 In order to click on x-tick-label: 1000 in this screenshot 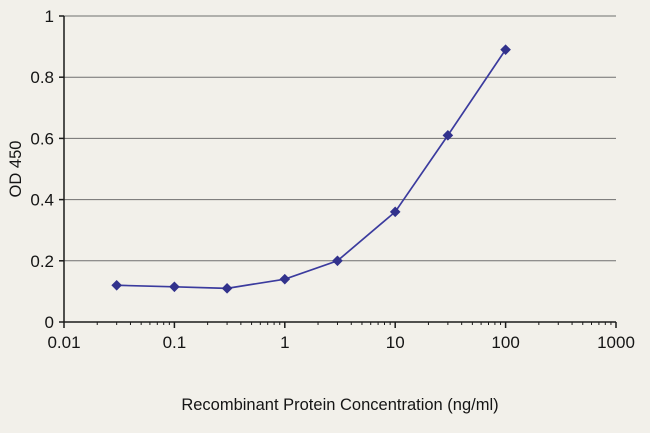, I will do `click(616, 342)`.